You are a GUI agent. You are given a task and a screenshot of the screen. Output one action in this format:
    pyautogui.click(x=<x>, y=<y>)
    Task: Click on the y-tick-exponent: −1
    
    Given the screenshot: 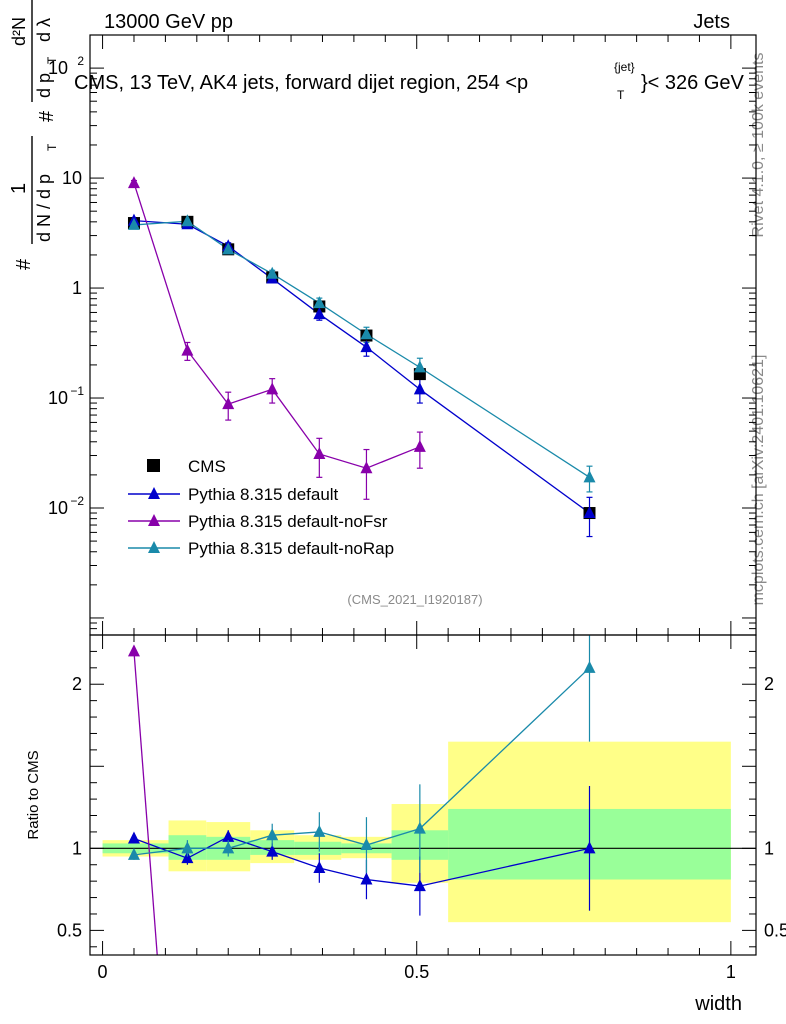 What is the action you would take?
    pyautogui.click(x=77, y=391)
    